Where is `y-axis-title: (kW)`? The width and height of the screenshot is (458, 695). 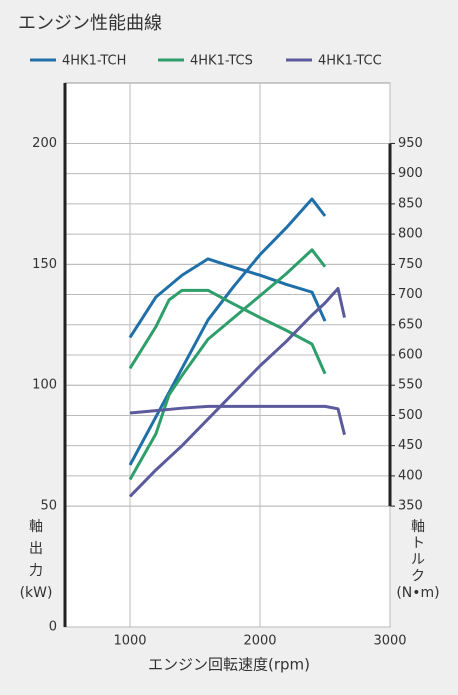 y-axis-title: (kW) is located at coordinates (36, 593).